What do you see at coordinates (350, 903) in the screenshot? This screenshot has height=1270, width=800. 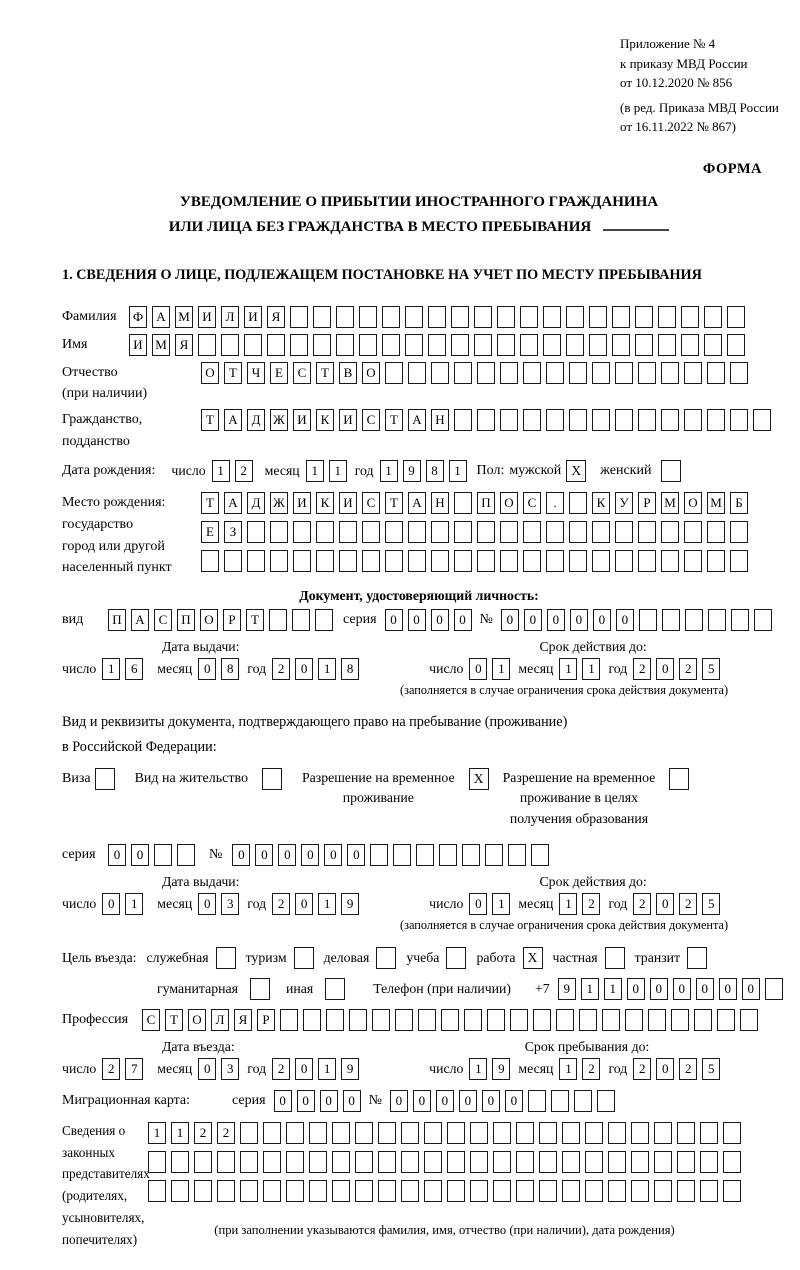 I see `char-cell: 9` at bounding box center [350, 903].